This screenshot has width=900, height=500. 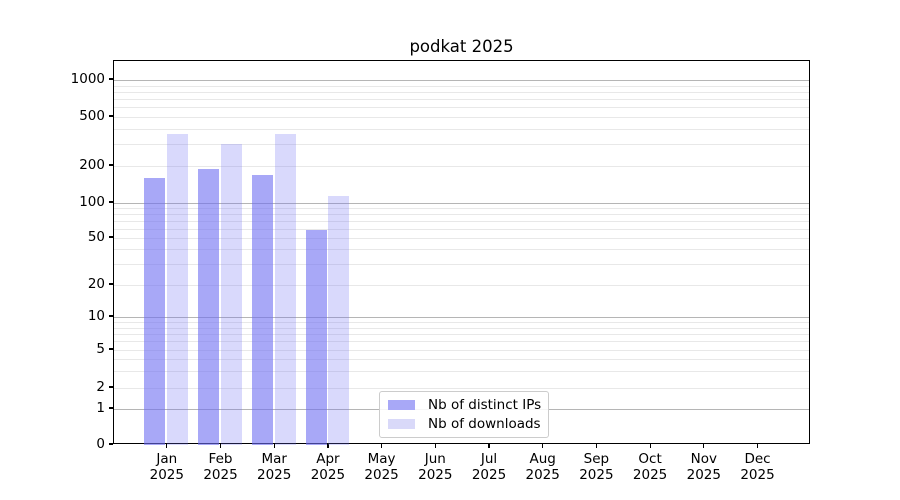 I want to click on legend-label-downloads: Nb of downloads, so click(x=484, y=424).